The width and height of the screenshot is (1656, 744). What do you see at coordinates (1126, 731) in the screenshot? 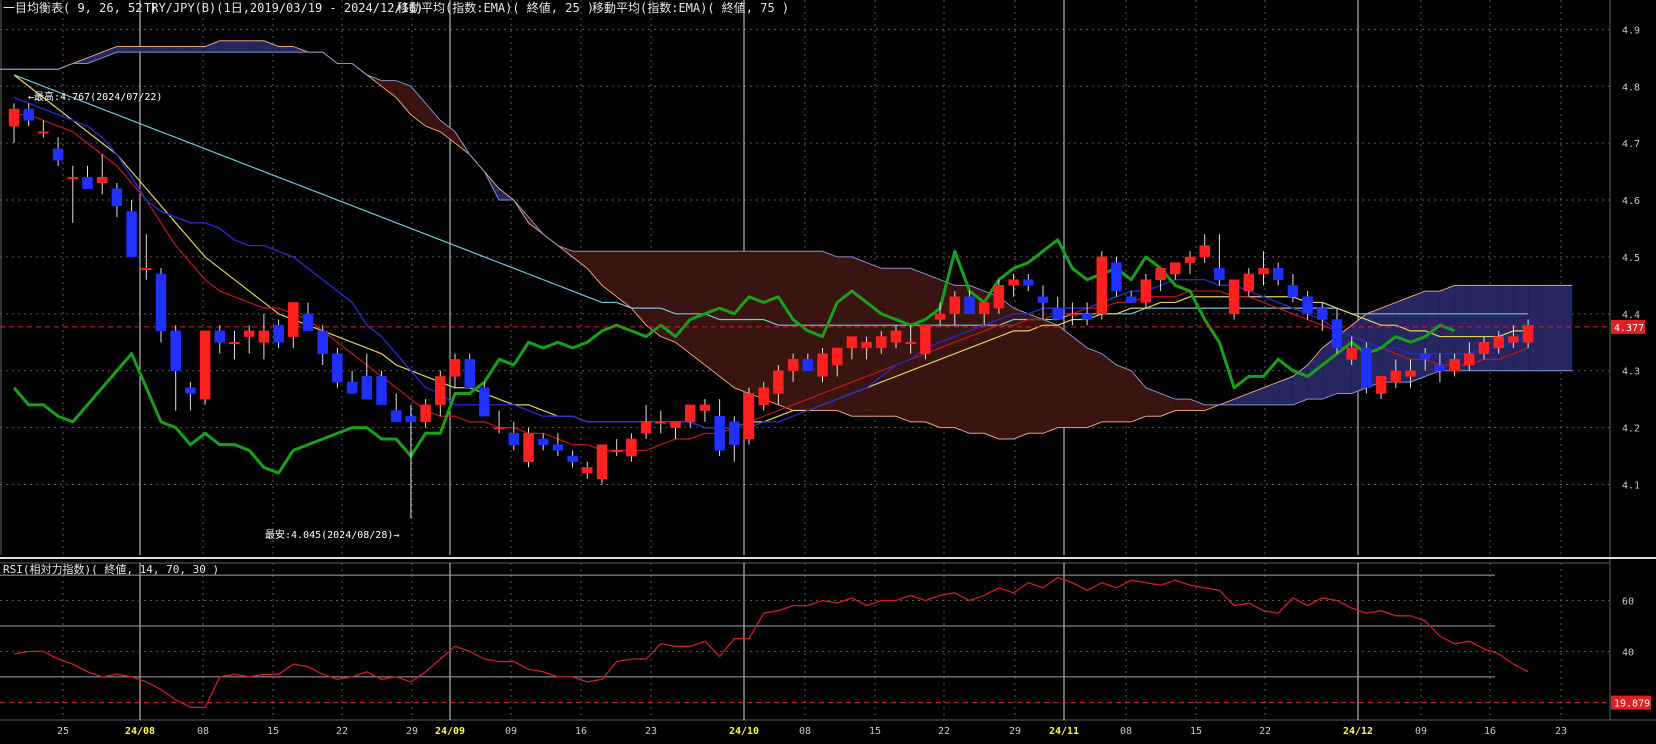
I see `date-tick-label: 08` at bounding box center [1126, 731].